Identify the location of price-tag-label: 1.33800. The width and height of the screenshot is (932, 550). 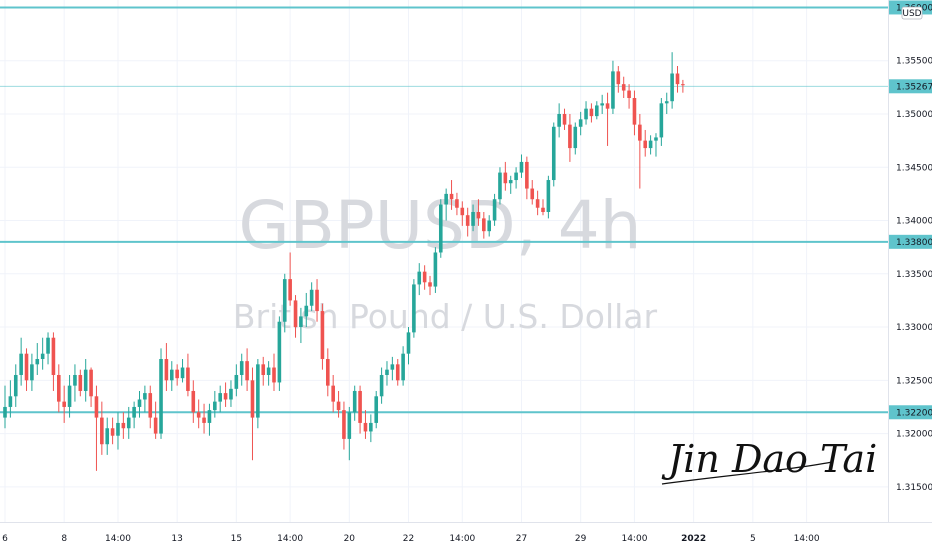
(914, 243).